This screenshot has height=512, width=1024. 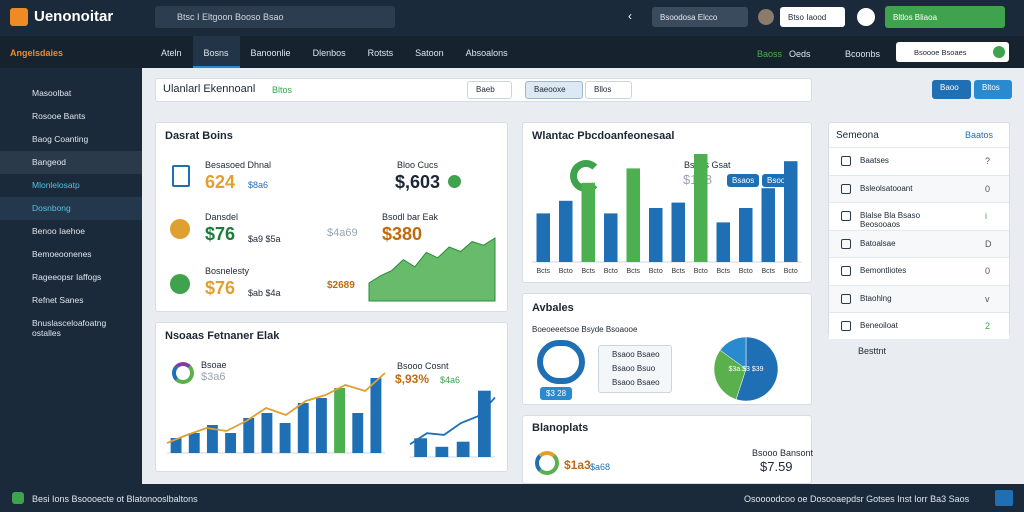 I want to click on search: Btsc I Eltgoon Booso Bsao, so click(x=275, y=17).